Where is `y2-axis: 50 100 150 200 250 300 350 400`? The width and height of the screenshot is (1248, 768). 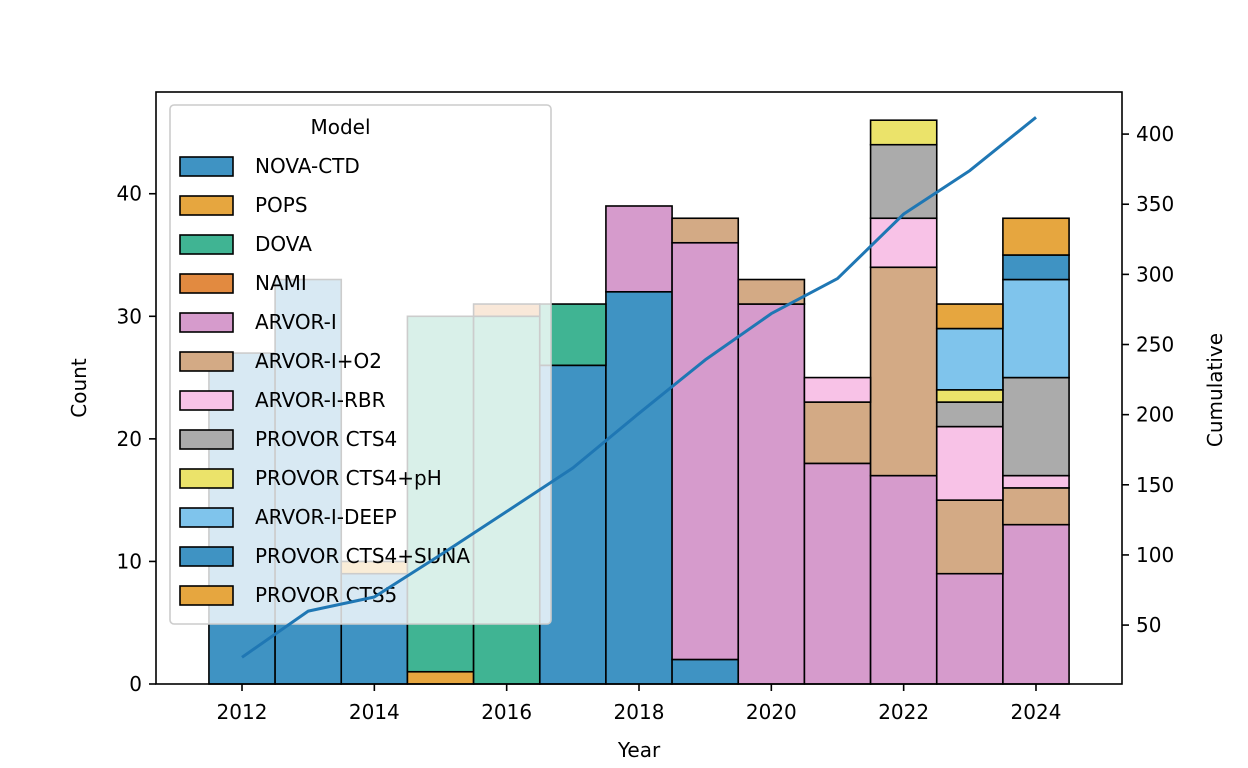
y2-axis: 50 100 150 200 250 300 350 400 is located at coordinates (1148, 379).